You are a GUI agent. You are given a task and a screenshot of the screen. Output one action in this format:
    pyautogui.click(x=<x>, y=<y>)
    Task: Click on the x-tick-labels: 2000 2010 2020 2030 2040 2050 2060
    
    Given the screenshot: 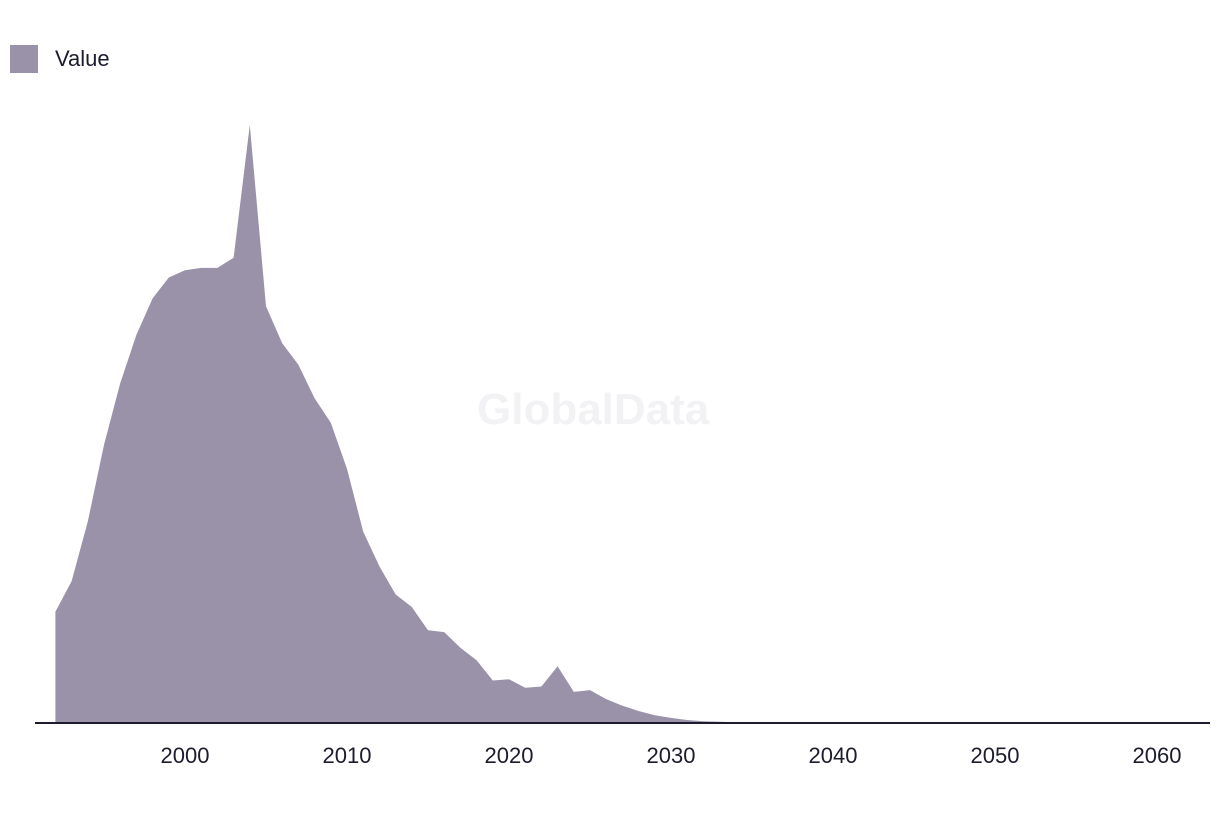 What is the action you would take?
    pyautogui.click(x=671, y=755)
    